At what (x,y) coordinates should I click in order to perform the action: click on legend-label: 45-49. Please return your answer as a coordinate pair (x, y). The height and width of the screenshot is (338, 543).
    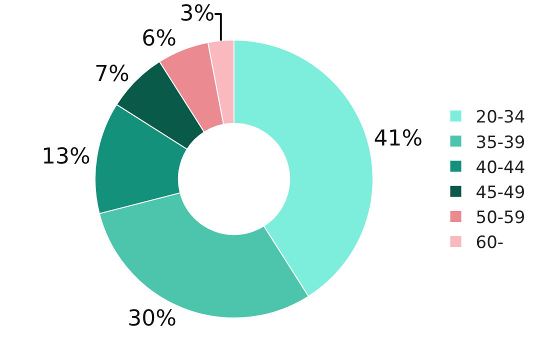
    Looking at the image, I should click on (501, 192).